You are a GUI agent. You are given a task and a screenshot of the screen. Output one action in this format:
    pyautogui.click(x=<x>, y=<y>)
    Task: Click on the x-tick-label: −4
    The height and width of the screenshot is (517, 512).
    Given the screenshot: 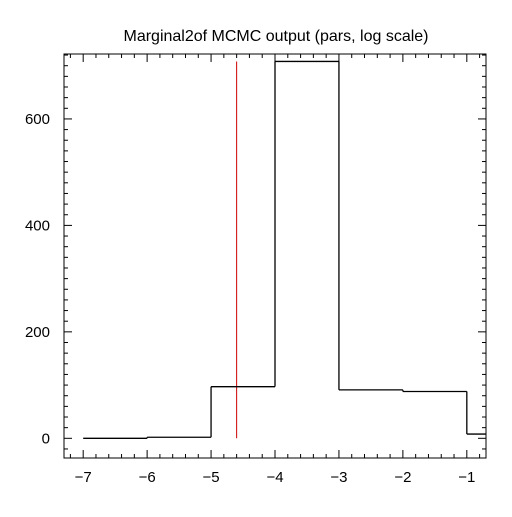 What is the action you would take?
    pyautogui.click(x=274, y=477)
    